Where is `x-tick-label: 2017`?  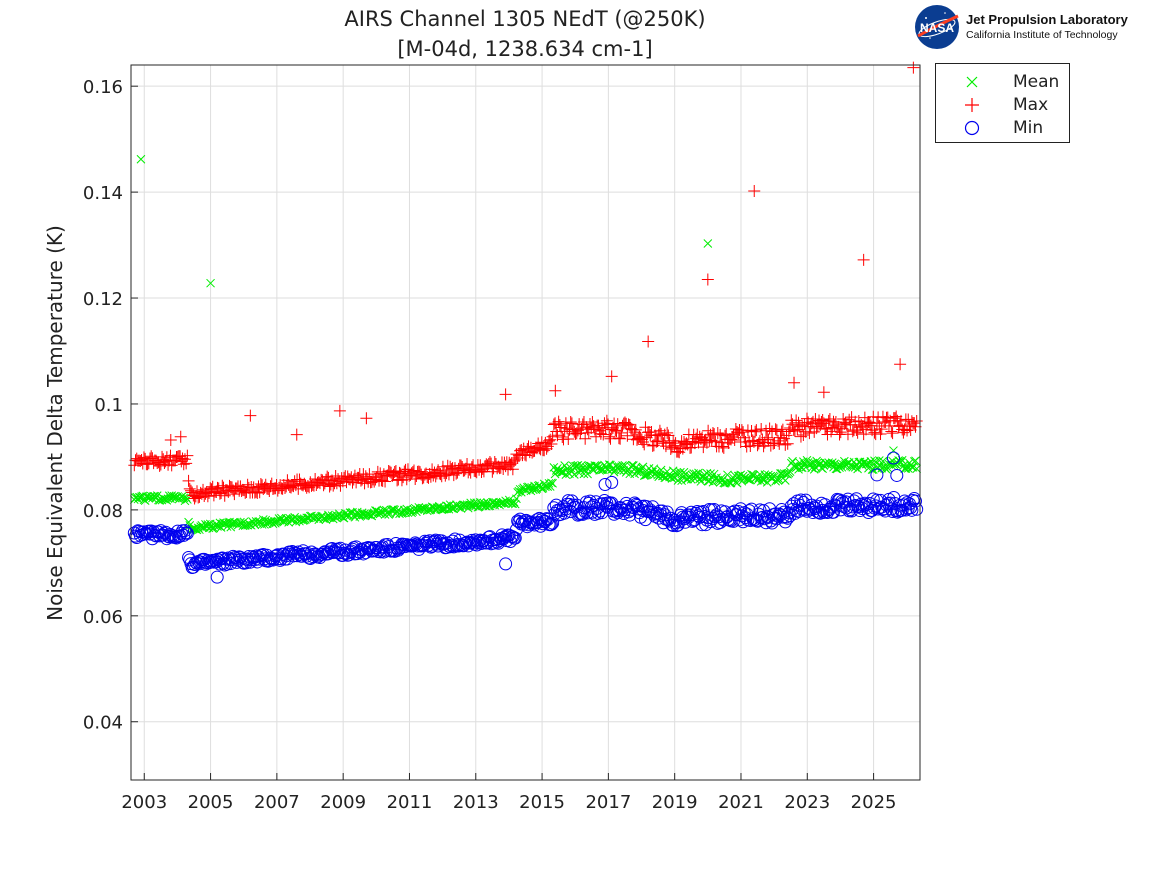
x-tick-label: 2017 is located at coordinates (608, 802).